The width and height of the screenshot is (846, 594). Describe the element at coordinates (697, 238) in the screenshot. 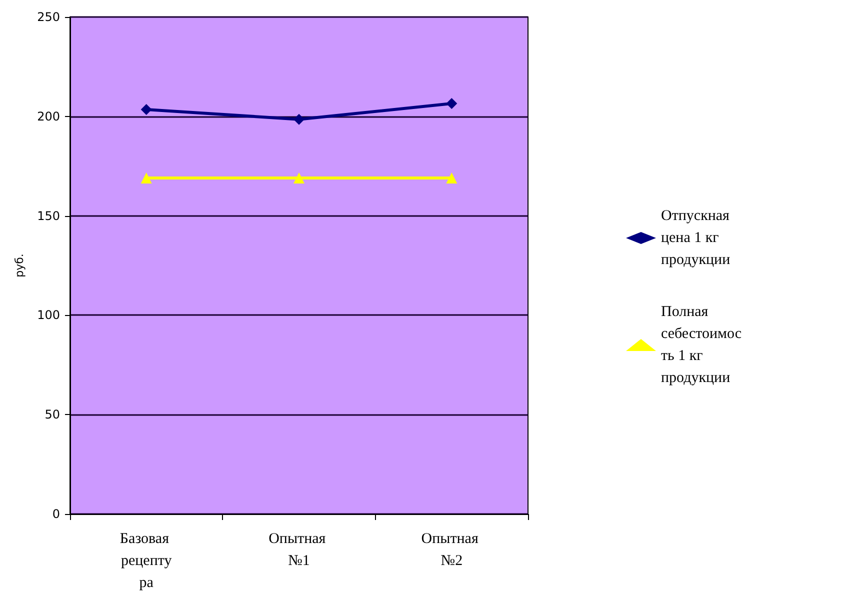

I see `legend-label: Отпускная цена 1 кг продукции` at that location.